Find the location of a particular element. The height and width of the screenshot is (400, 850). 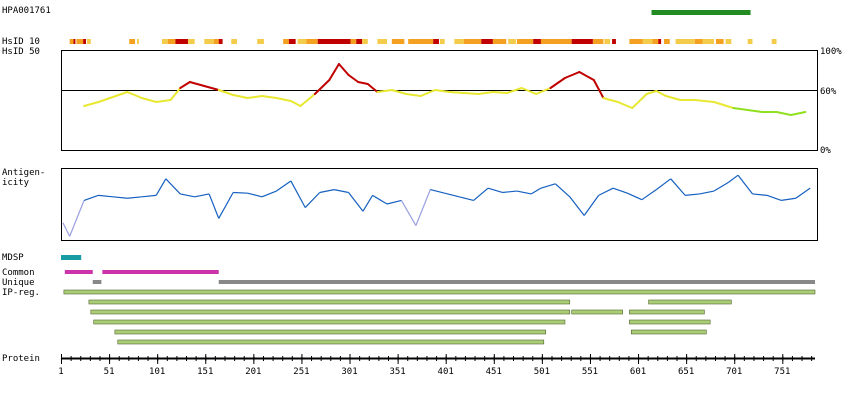

protein-axis-tick-label: 551 is located at coordinates (590, 372).